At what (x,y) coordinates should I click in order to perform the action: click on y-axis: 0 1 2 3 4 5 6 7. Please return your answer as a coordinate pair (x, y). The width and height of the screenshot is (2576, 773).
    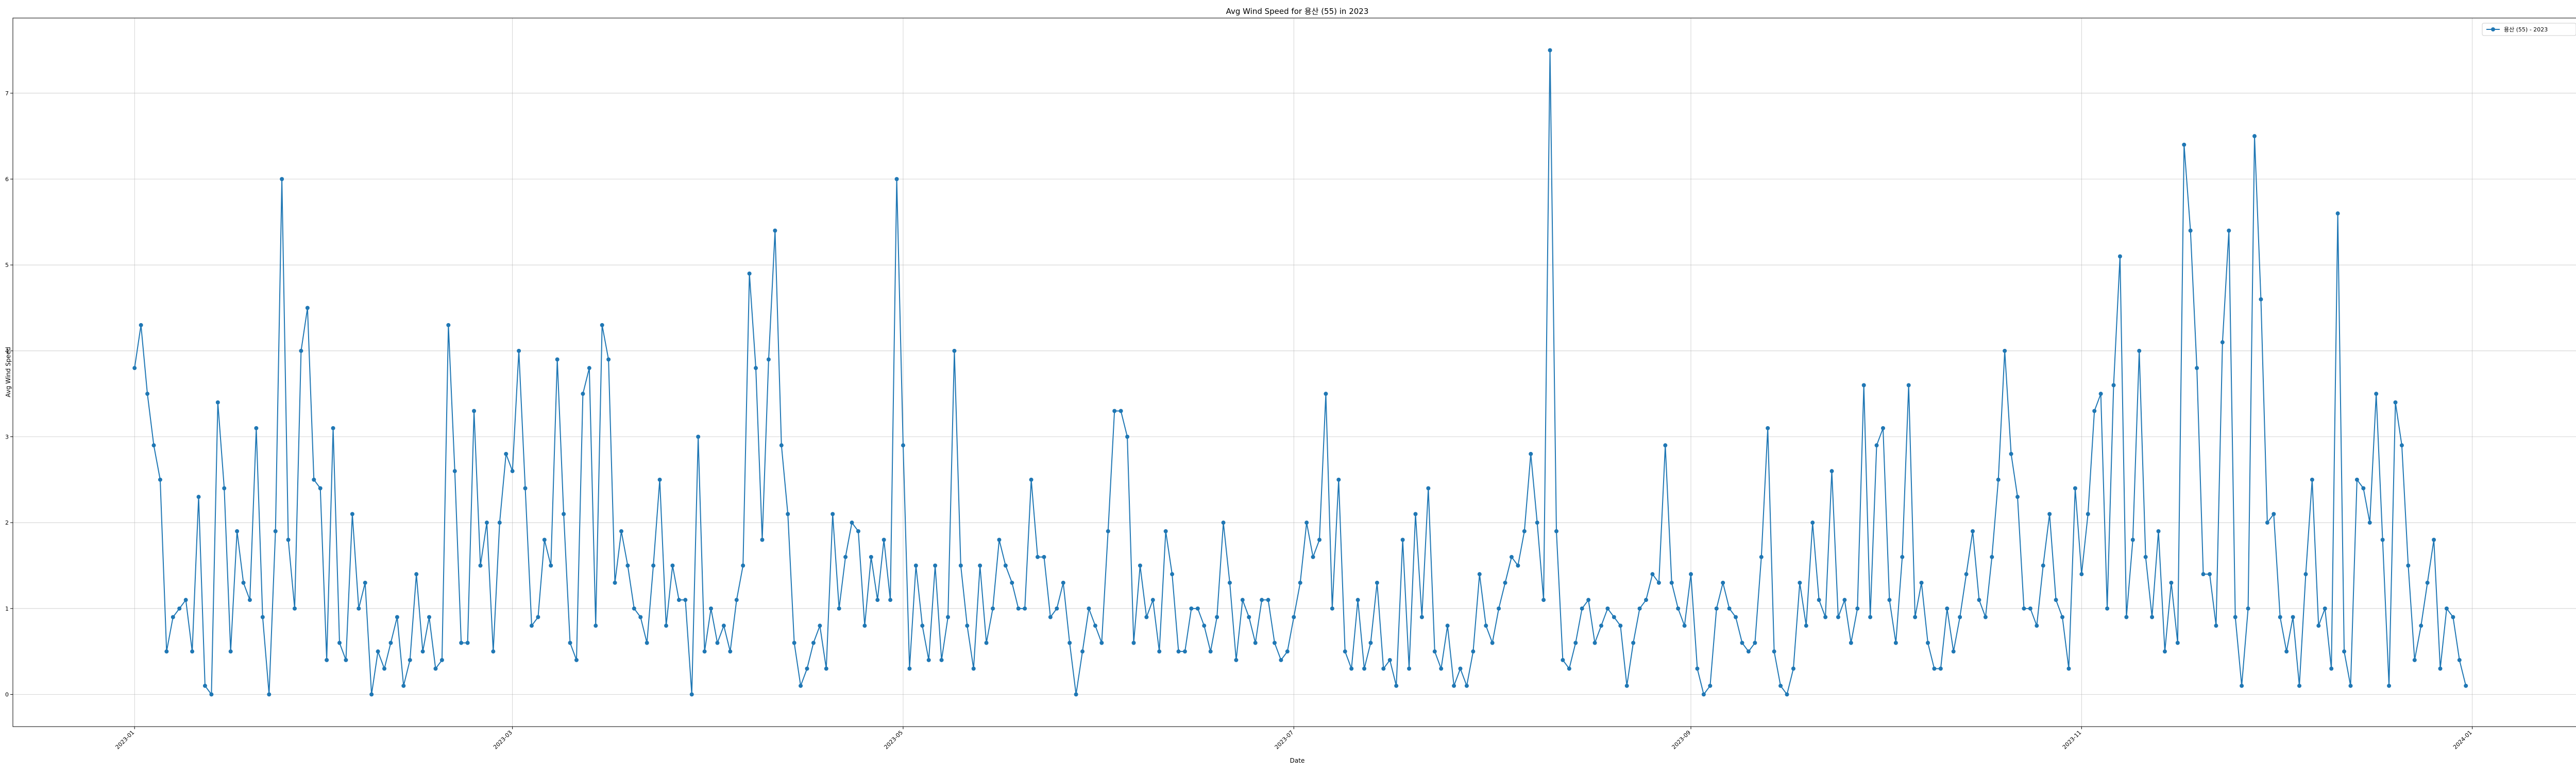
    Looking at the image, I should click on (9, 394).